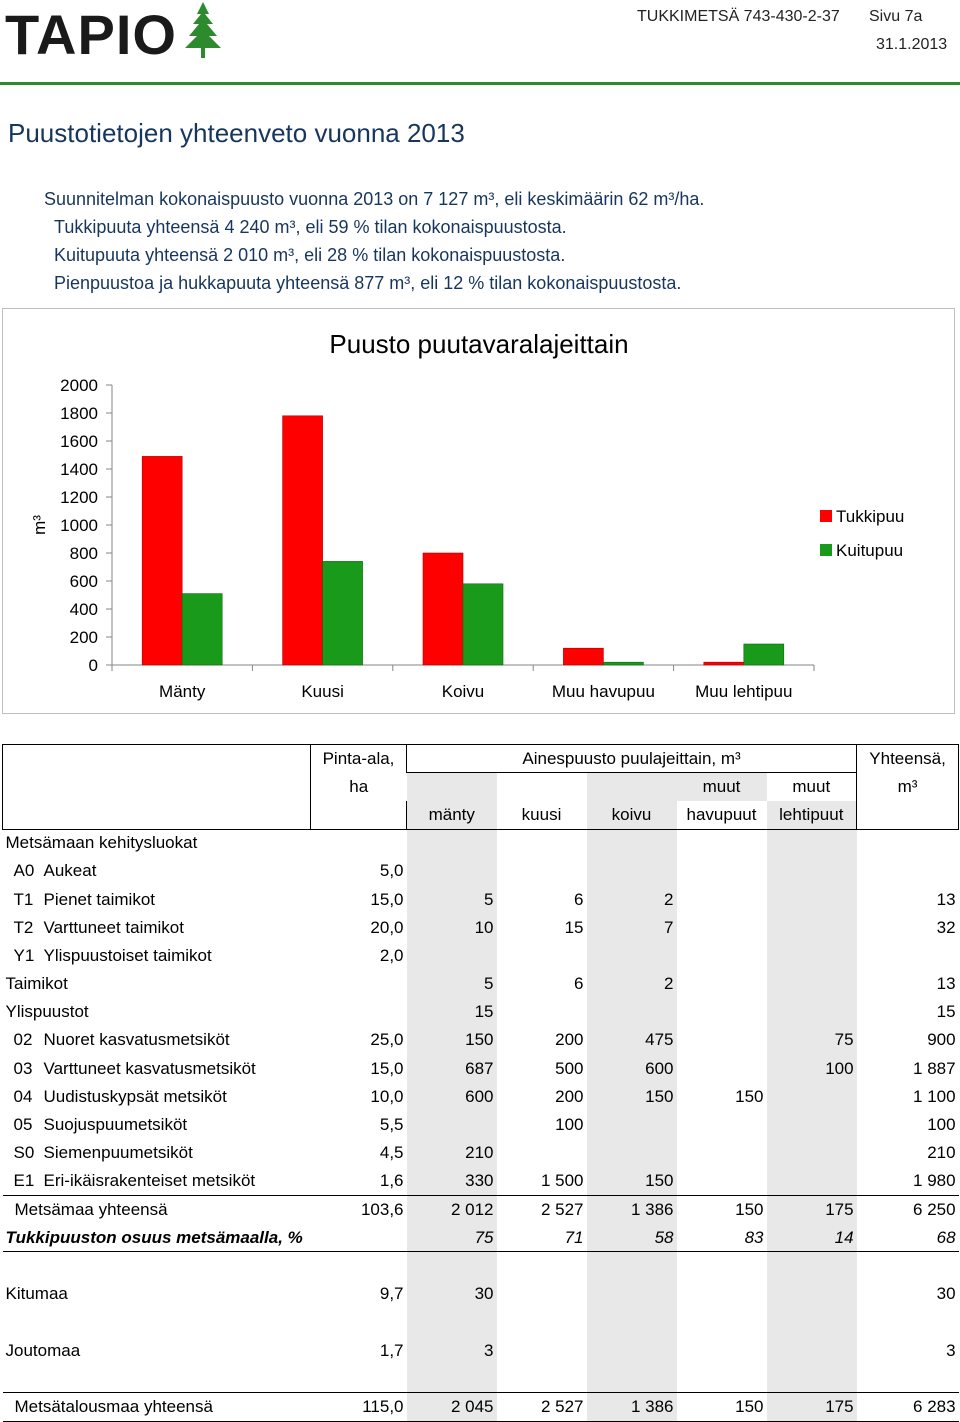 The height and width of the screenshot is (1422, 960). I want to click on volume-cell: 75, so click(451, 1238).